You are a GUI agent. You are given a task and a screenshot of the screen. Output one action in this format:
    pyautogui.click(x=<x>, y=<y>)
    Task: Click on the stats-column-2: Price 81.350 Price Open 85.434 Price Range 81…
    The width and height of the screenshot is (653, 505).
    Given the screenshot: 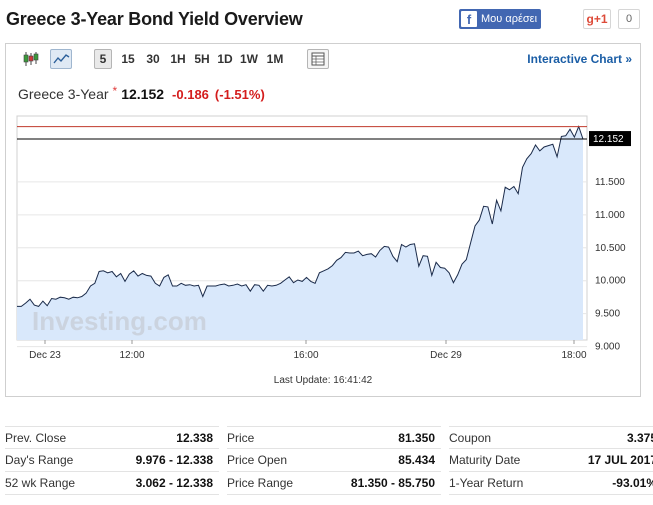 What is the action you would take?
    pyautogui.click(x=334, y=460)
    